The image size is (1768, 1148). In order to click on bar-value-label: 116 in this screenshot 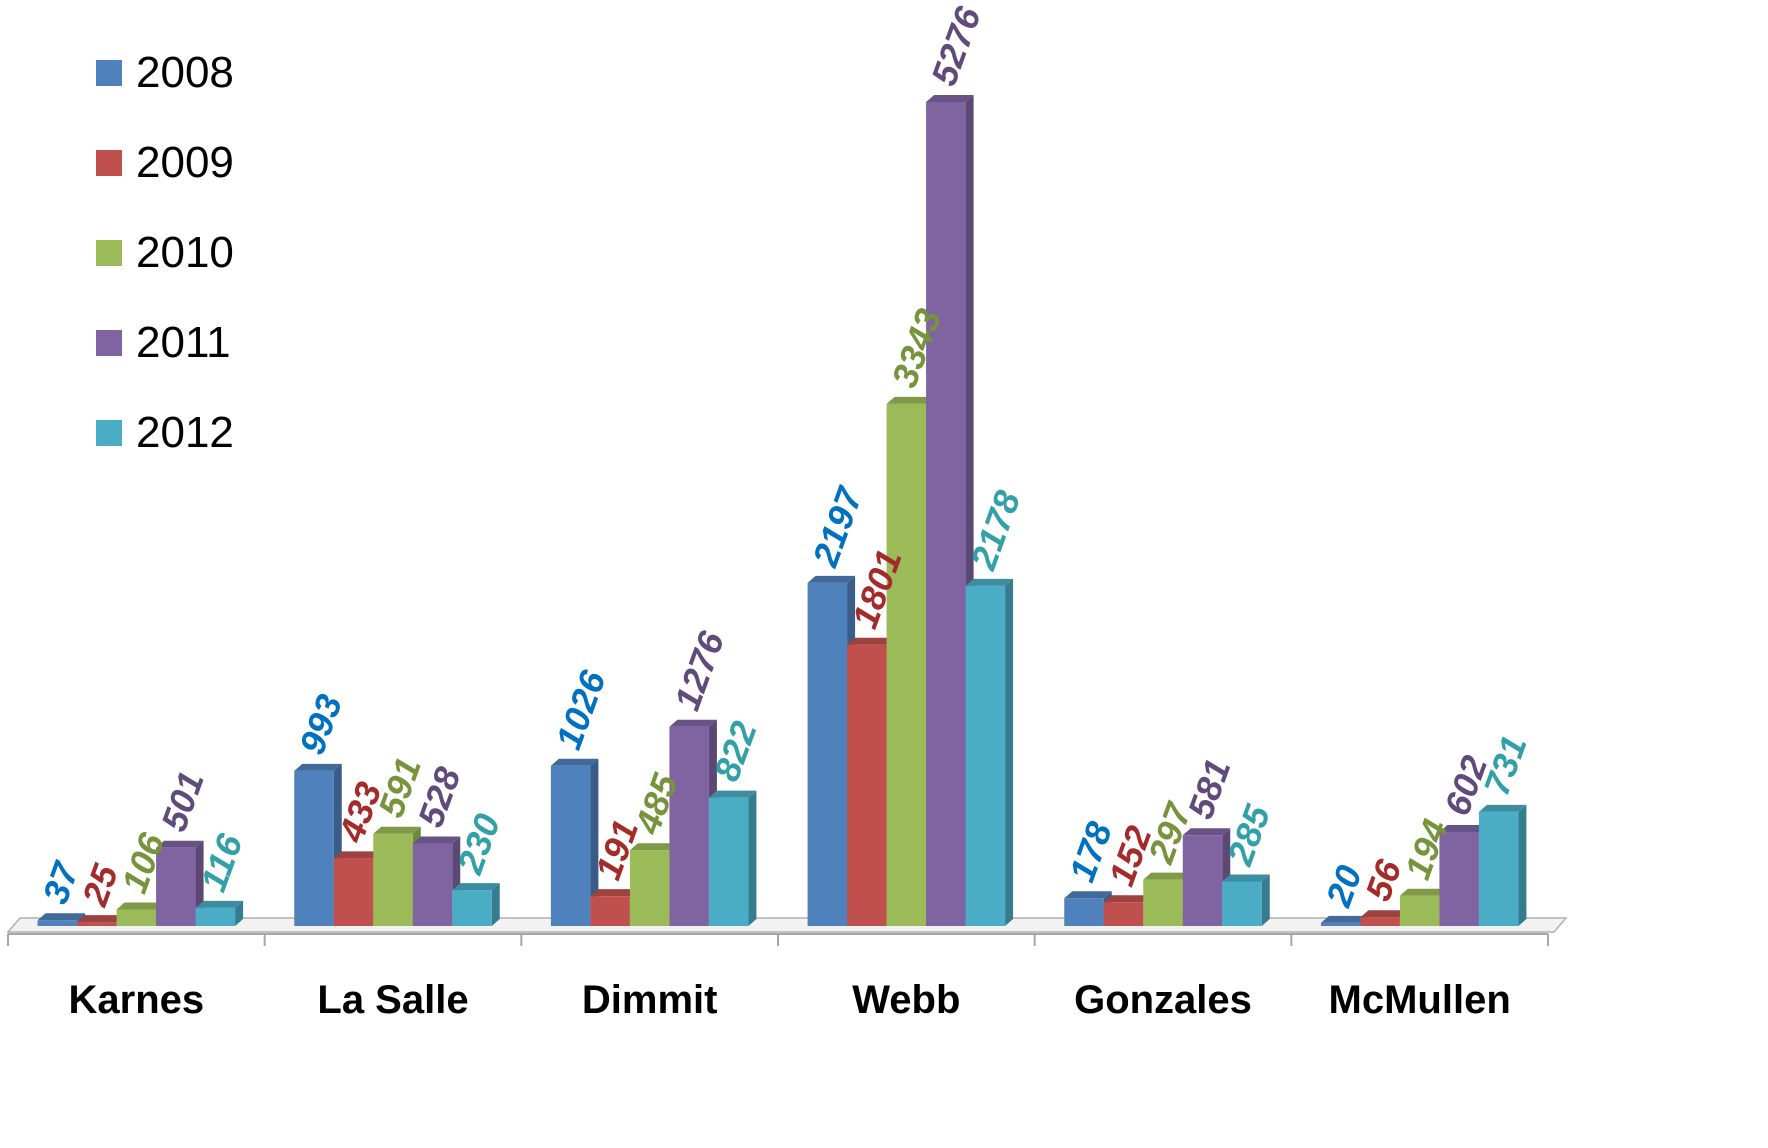, I will do `click(221, 862)`.